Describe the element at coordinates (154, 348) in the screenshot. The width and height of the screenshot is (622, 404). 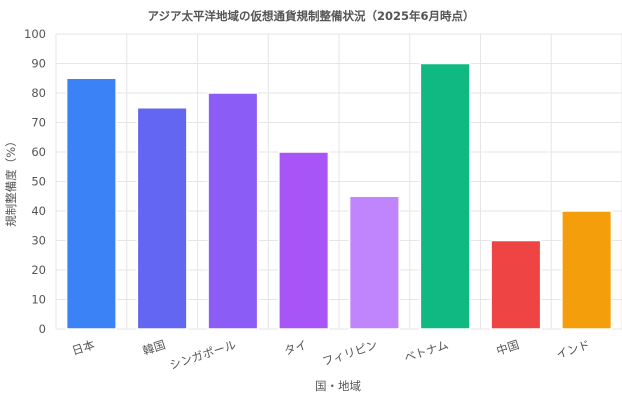
I see `x-tick-label: 韓国` at that location.